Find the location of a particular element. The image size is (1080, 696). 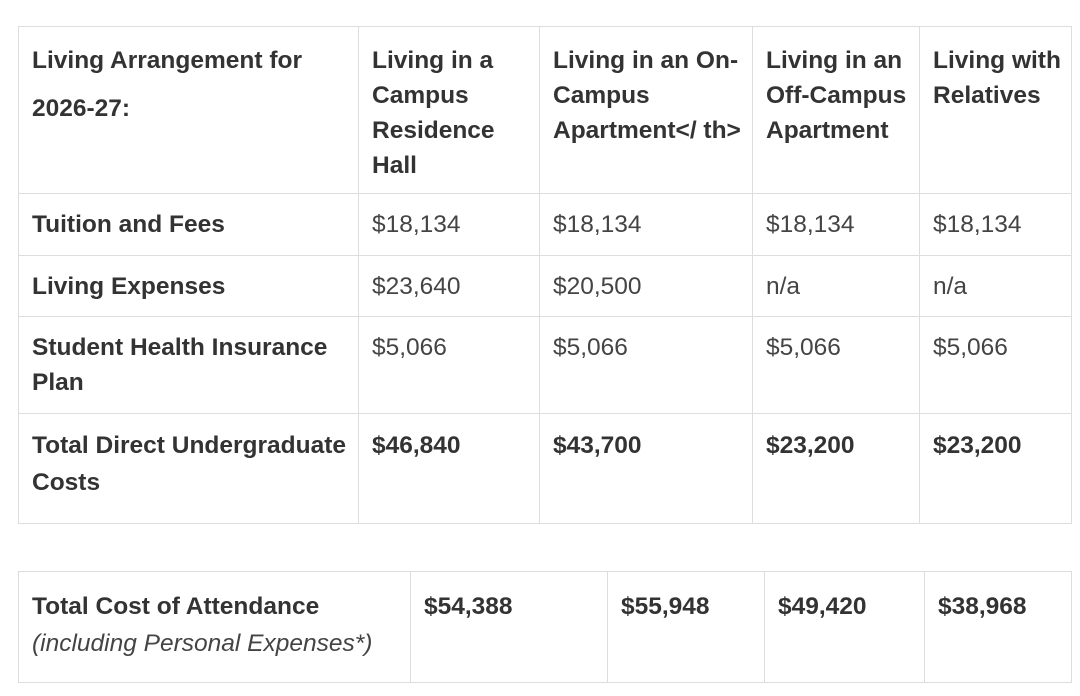

row-label: Tuition and Fees is located at coordinates (188, 224).